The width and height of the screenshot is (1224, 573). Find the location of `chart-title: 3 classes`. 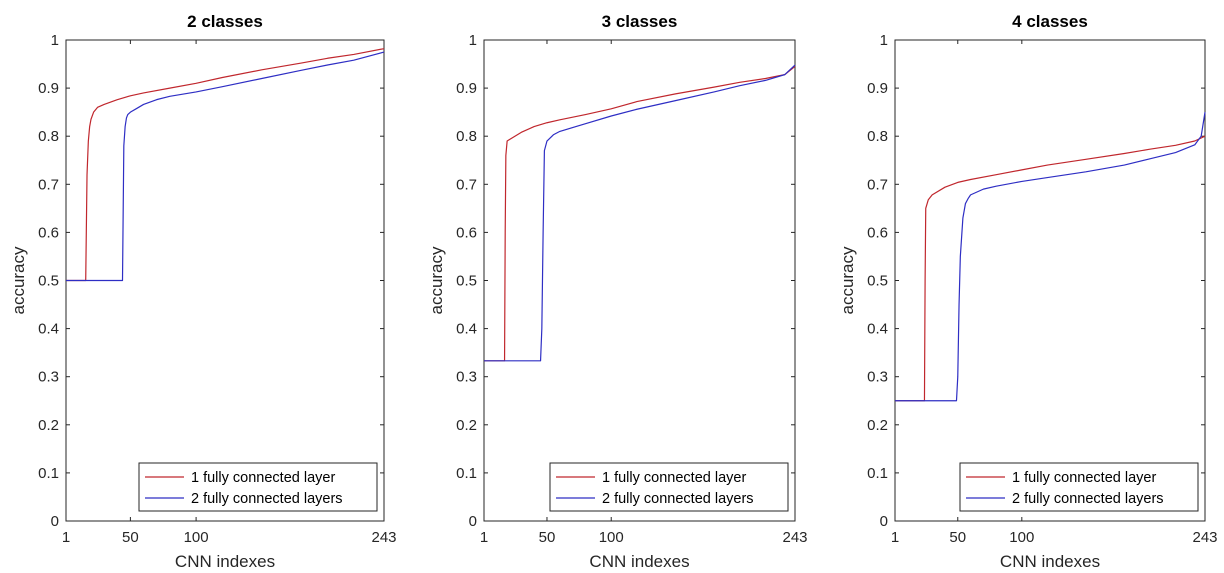

chart-title: 3 classes is located at coordinates (640, 21).